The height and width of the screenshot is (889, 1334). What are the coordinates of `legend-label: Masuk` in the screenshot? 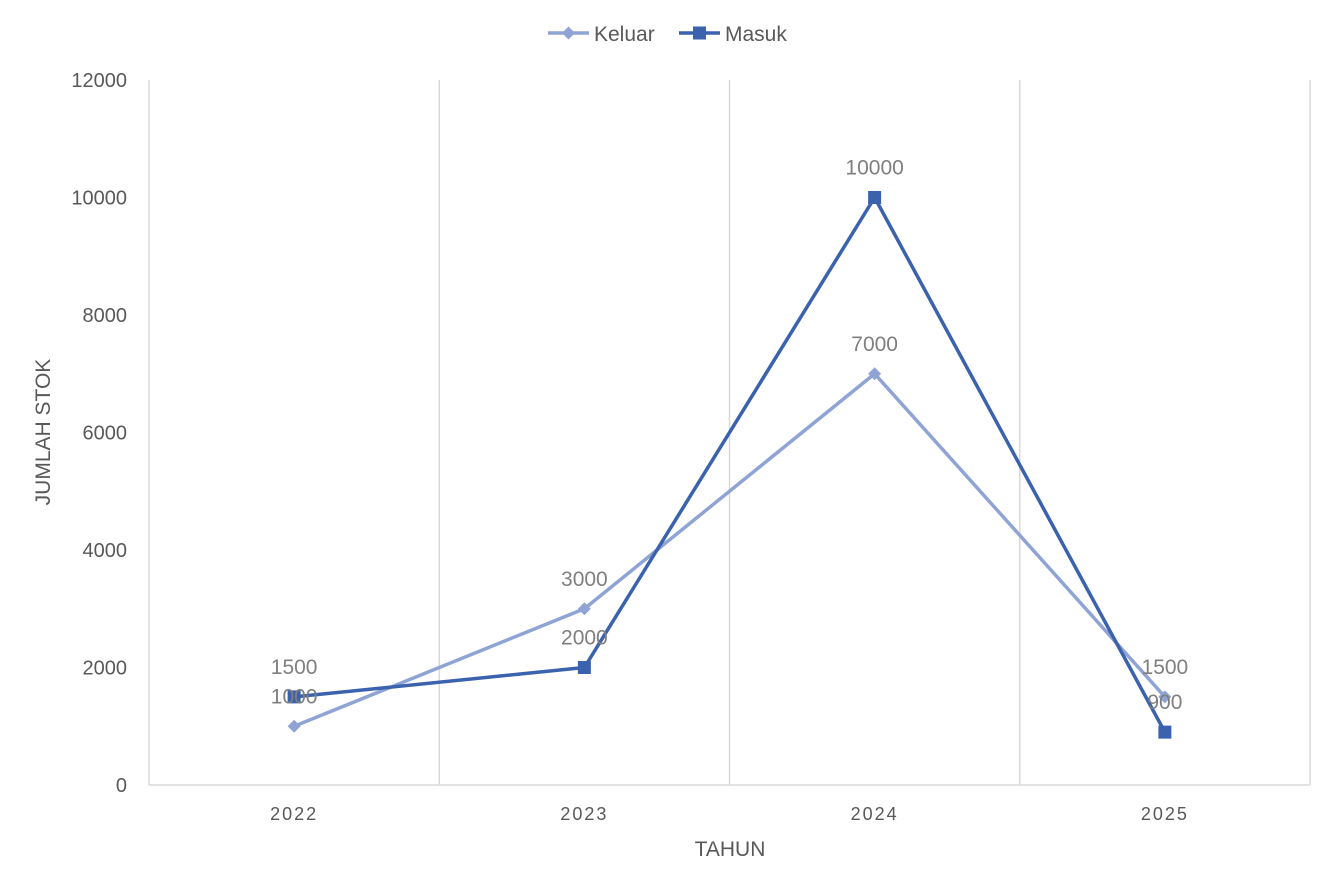 It's located at (756, 34).